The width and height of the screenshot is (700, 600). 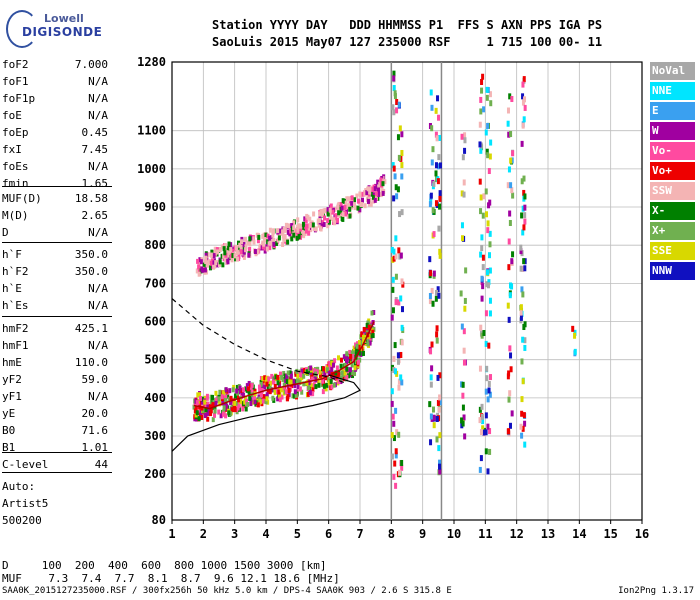 What do you see at coordinates (672, 191) in the screenshot?
I see `legend-item: SSW` at bounding box center [672, 191].